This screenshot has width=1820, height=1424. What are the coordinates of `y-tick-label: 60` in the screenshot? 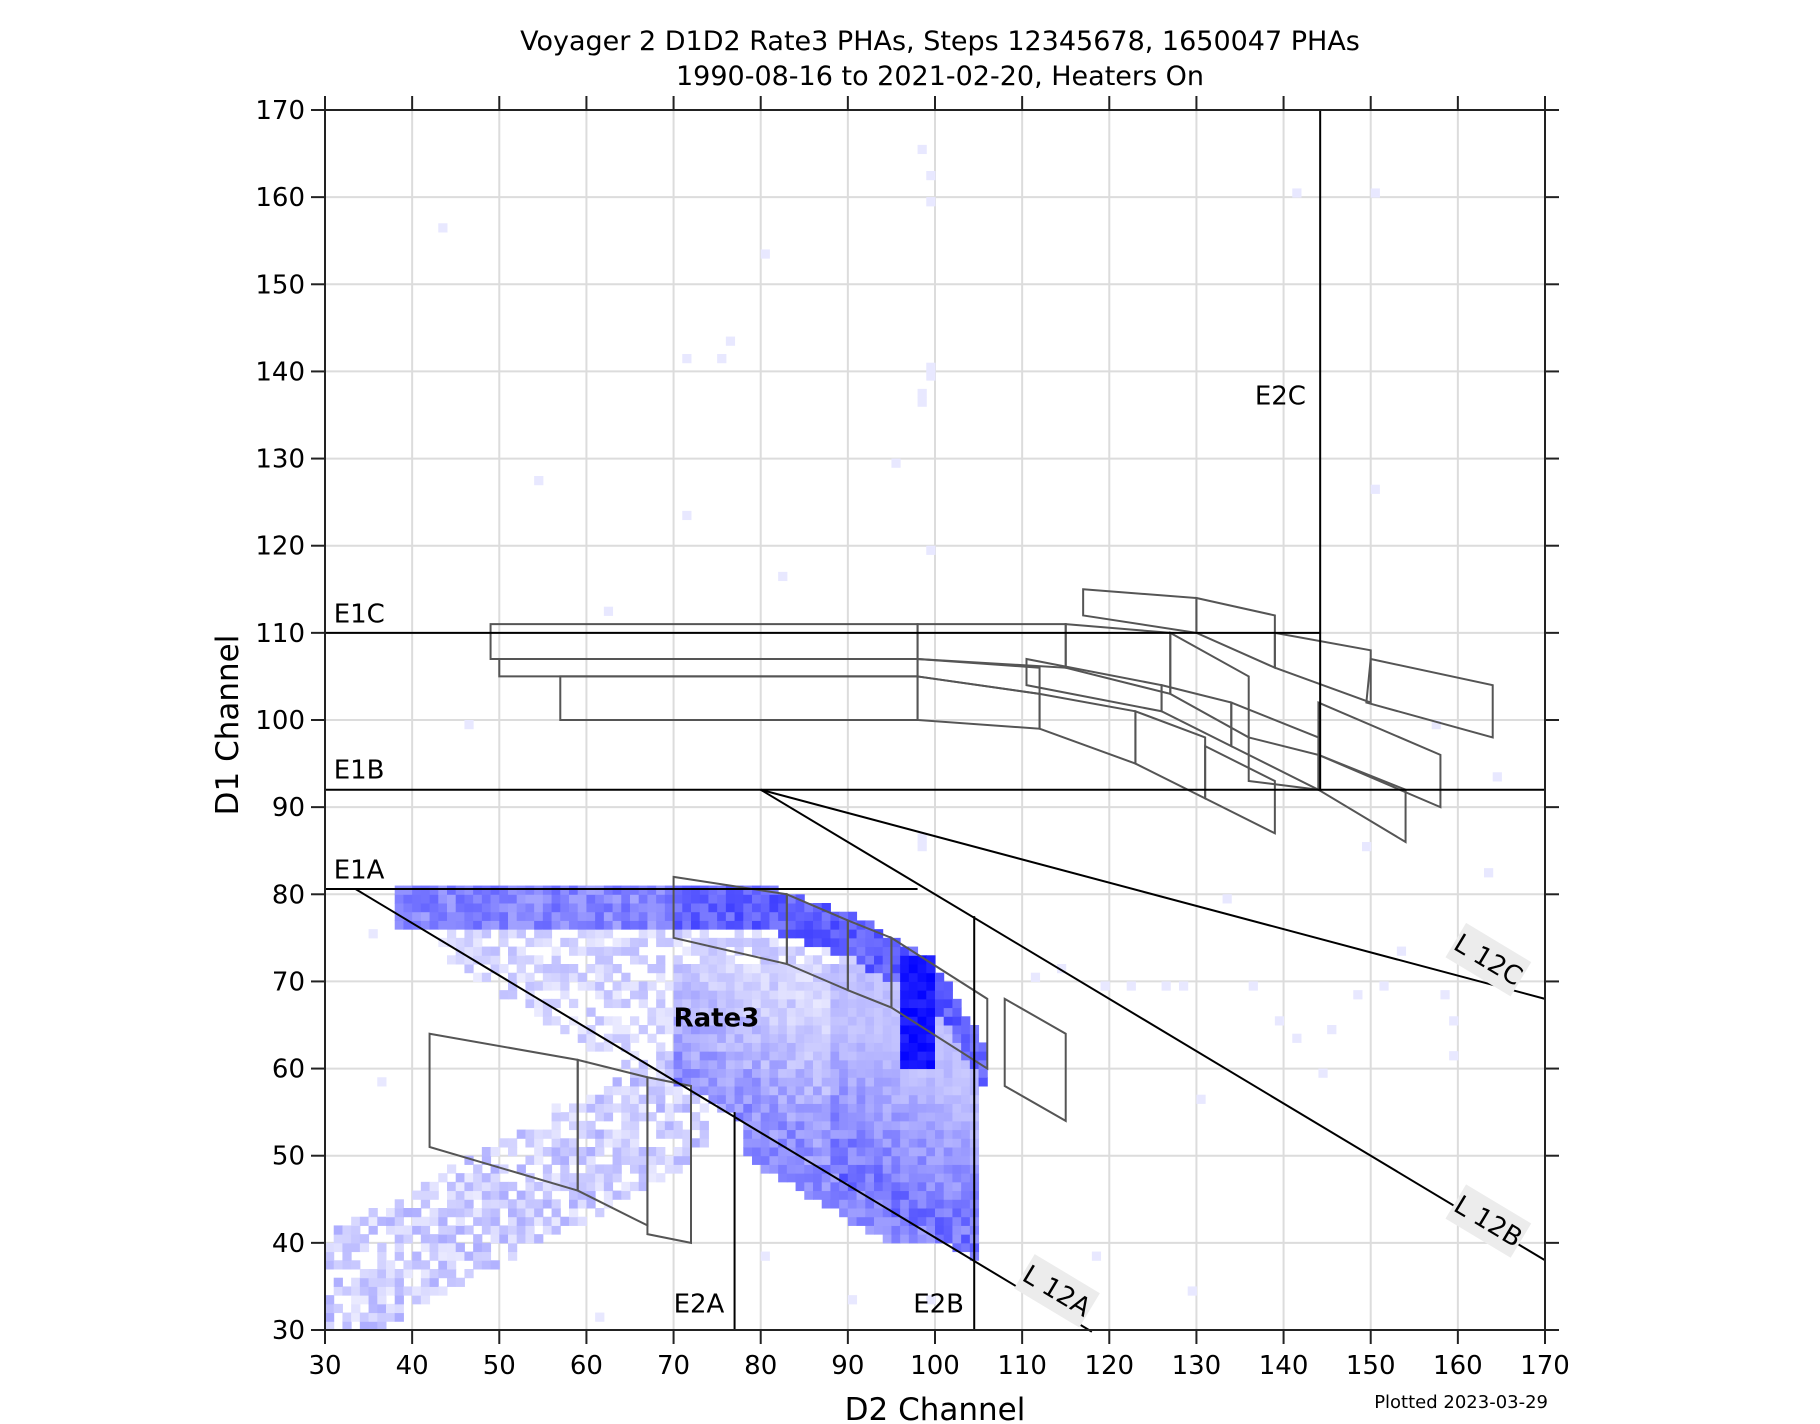 It's located at (288, 1070).